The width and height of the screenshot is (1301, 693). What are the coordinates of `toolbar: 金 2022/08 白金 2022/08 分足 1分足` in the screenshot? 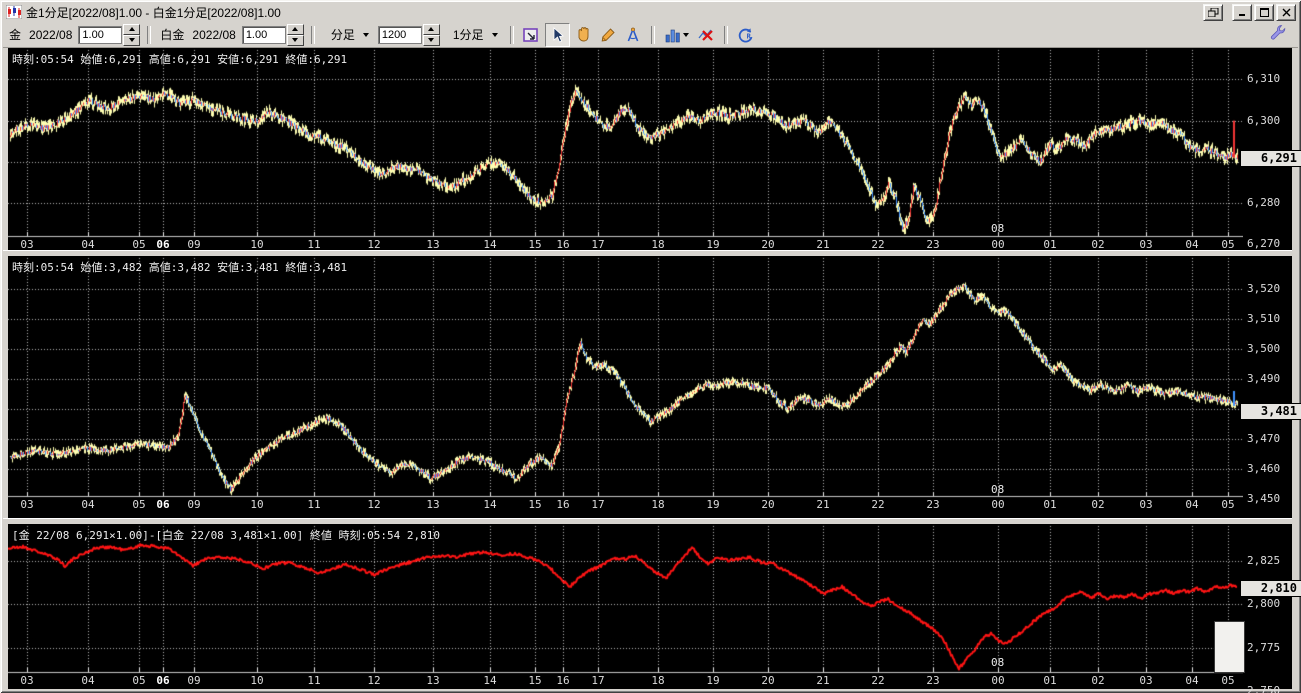 It's located at (650, 35).